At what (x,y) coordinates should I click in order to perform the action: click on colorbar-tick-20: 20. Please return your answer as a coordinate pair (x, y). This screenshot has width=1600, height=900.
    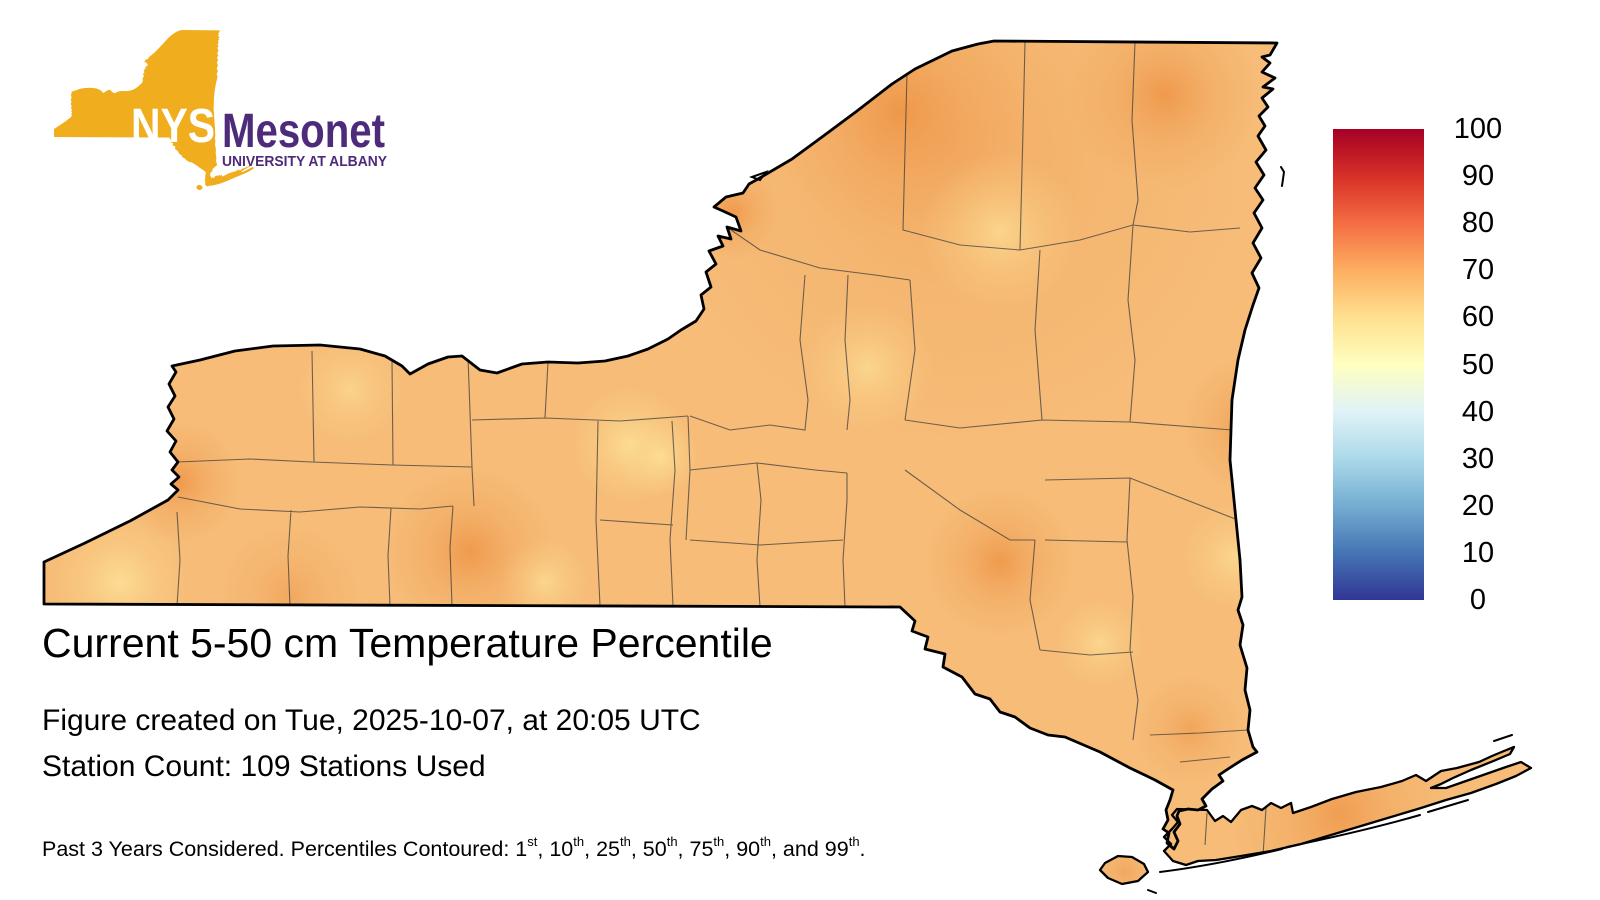
    Looking at the image, I should click on (1478, 506).